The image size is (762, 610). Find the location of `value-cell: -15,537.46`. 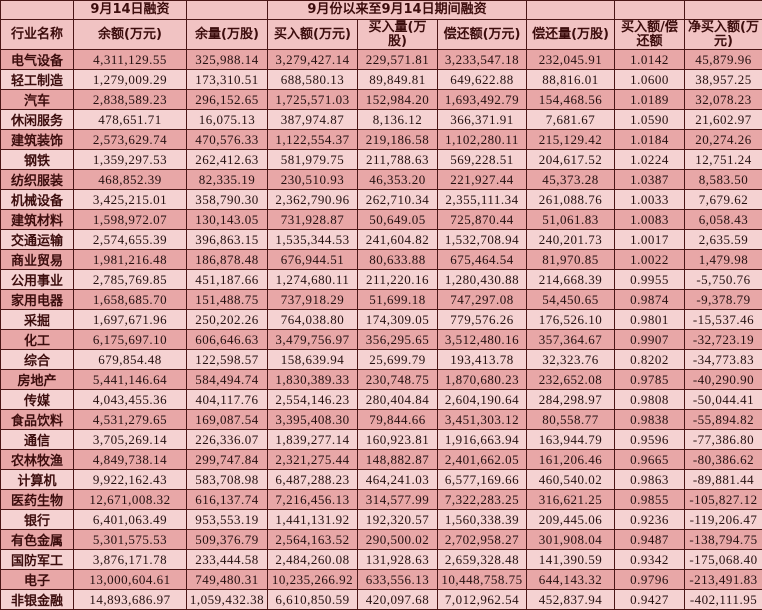

value-cell: -15,537.46 is located at coordinates (723, 320).